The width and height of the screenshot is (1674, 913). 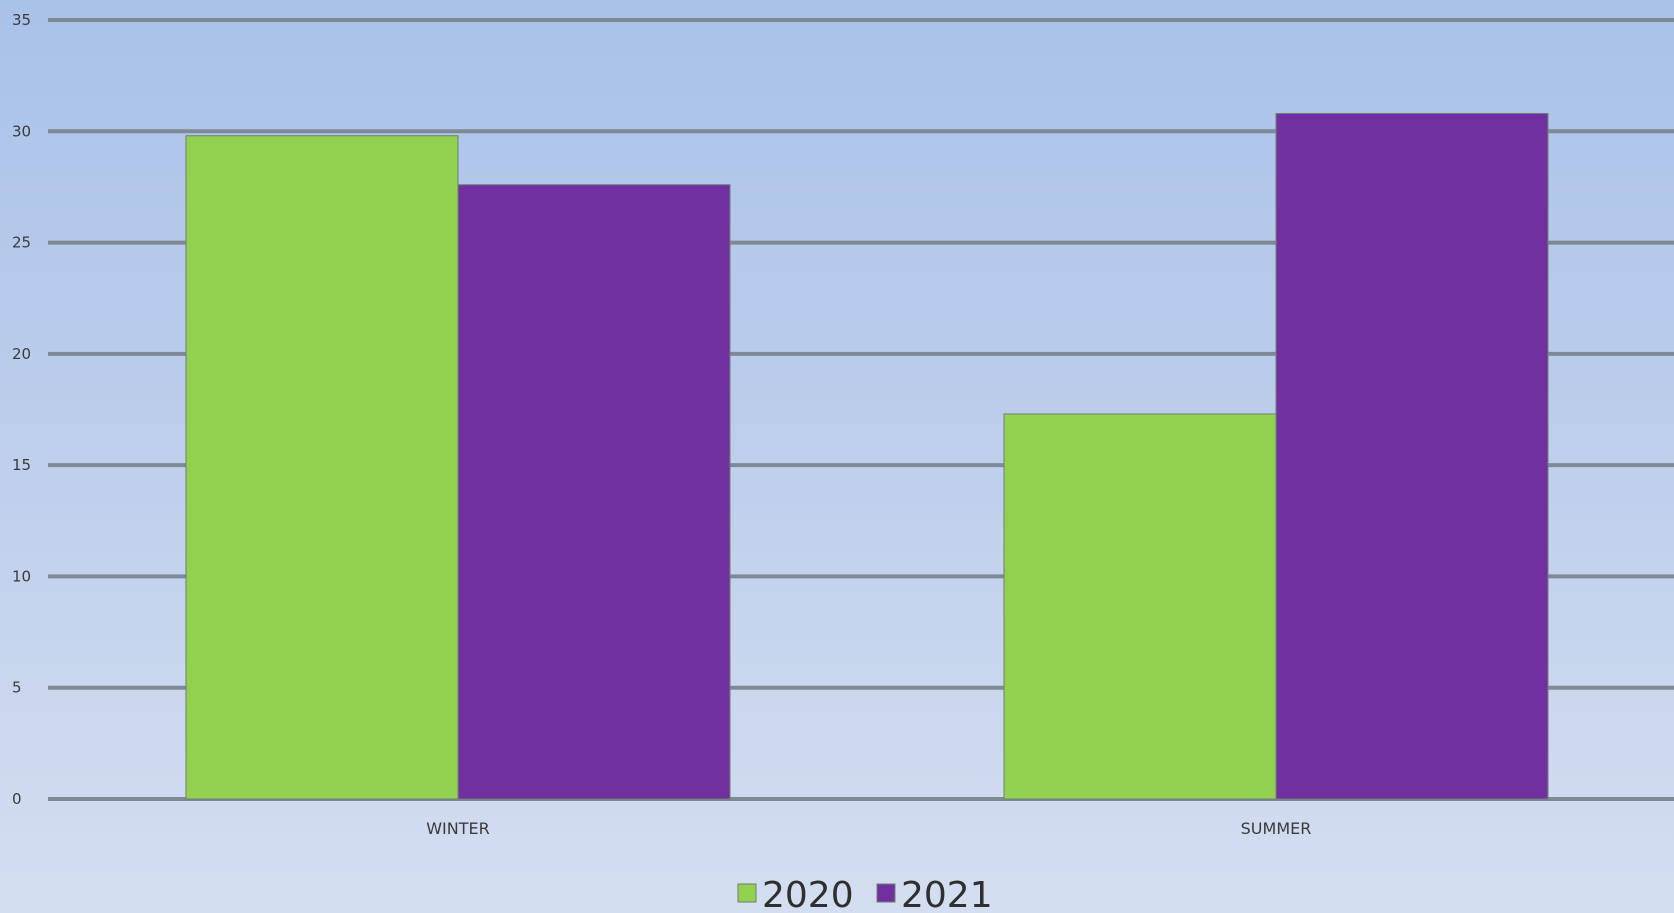 I want to click on bar-2021-summer, so click(x=1412, y=456).